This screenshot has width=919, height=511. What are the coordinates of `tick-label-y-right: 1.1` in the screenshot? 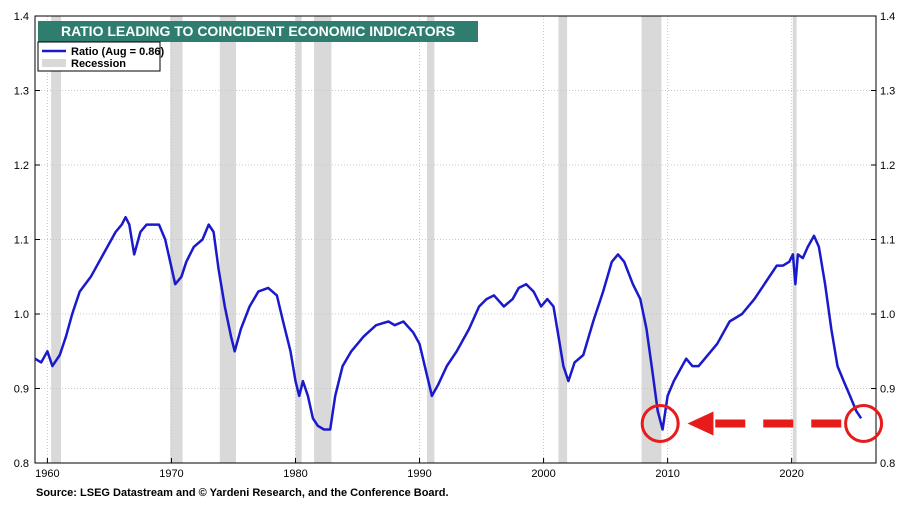 It's located at (887, 241).